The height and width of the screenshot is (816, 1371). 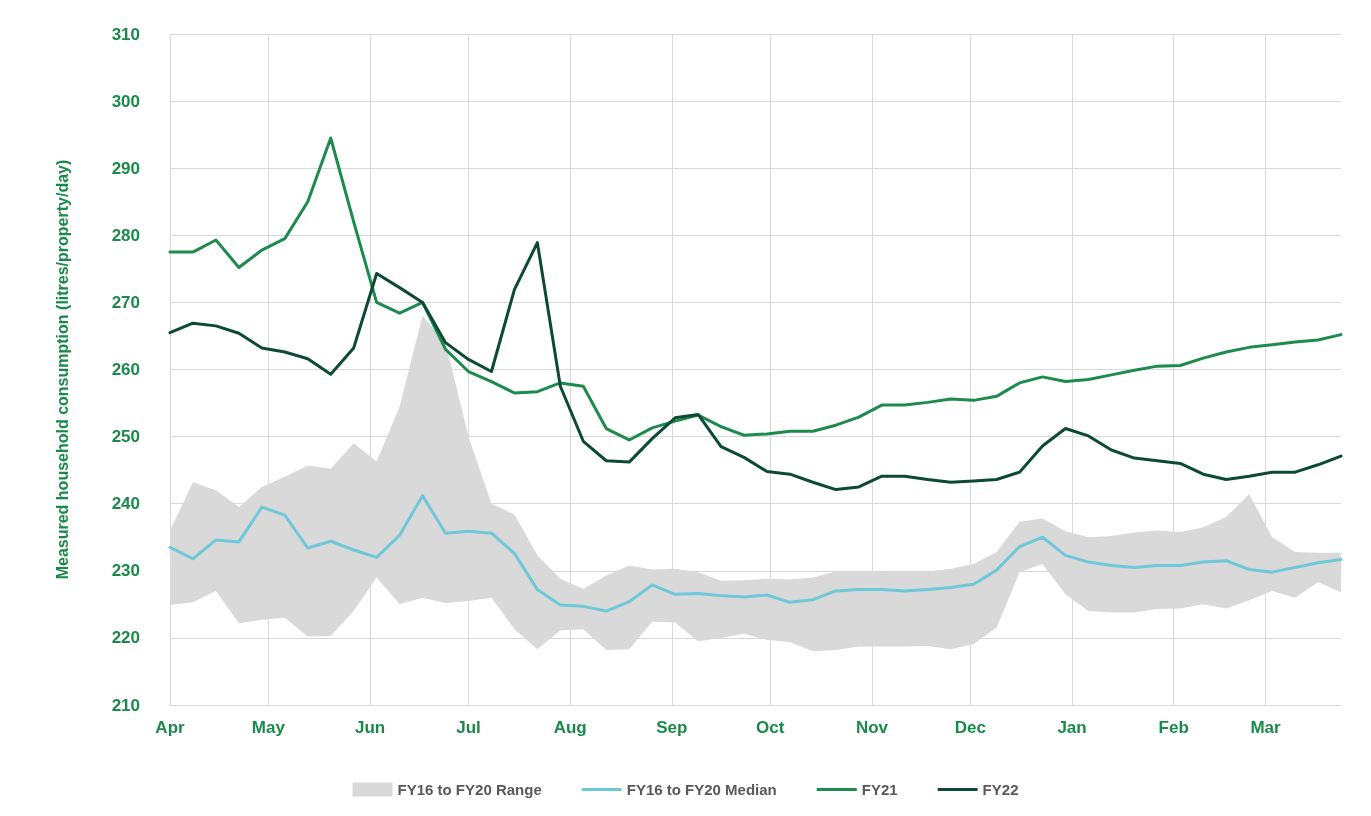 I want to click on y-tick-label: 300, so click(x=125, y=101).